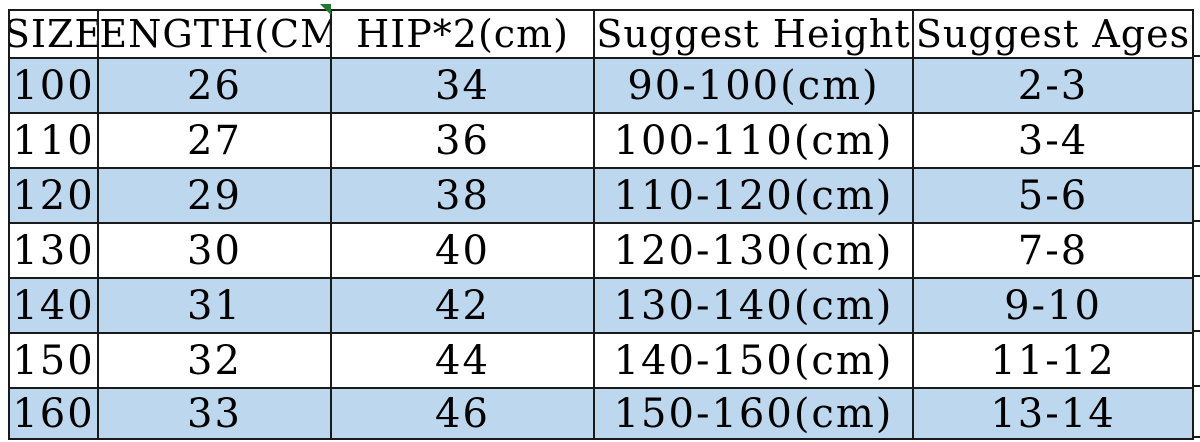  What do you see at coordinates (215, 414) in the screenshot?
I see `cell-length: 33` at bounding box center [215, 414].